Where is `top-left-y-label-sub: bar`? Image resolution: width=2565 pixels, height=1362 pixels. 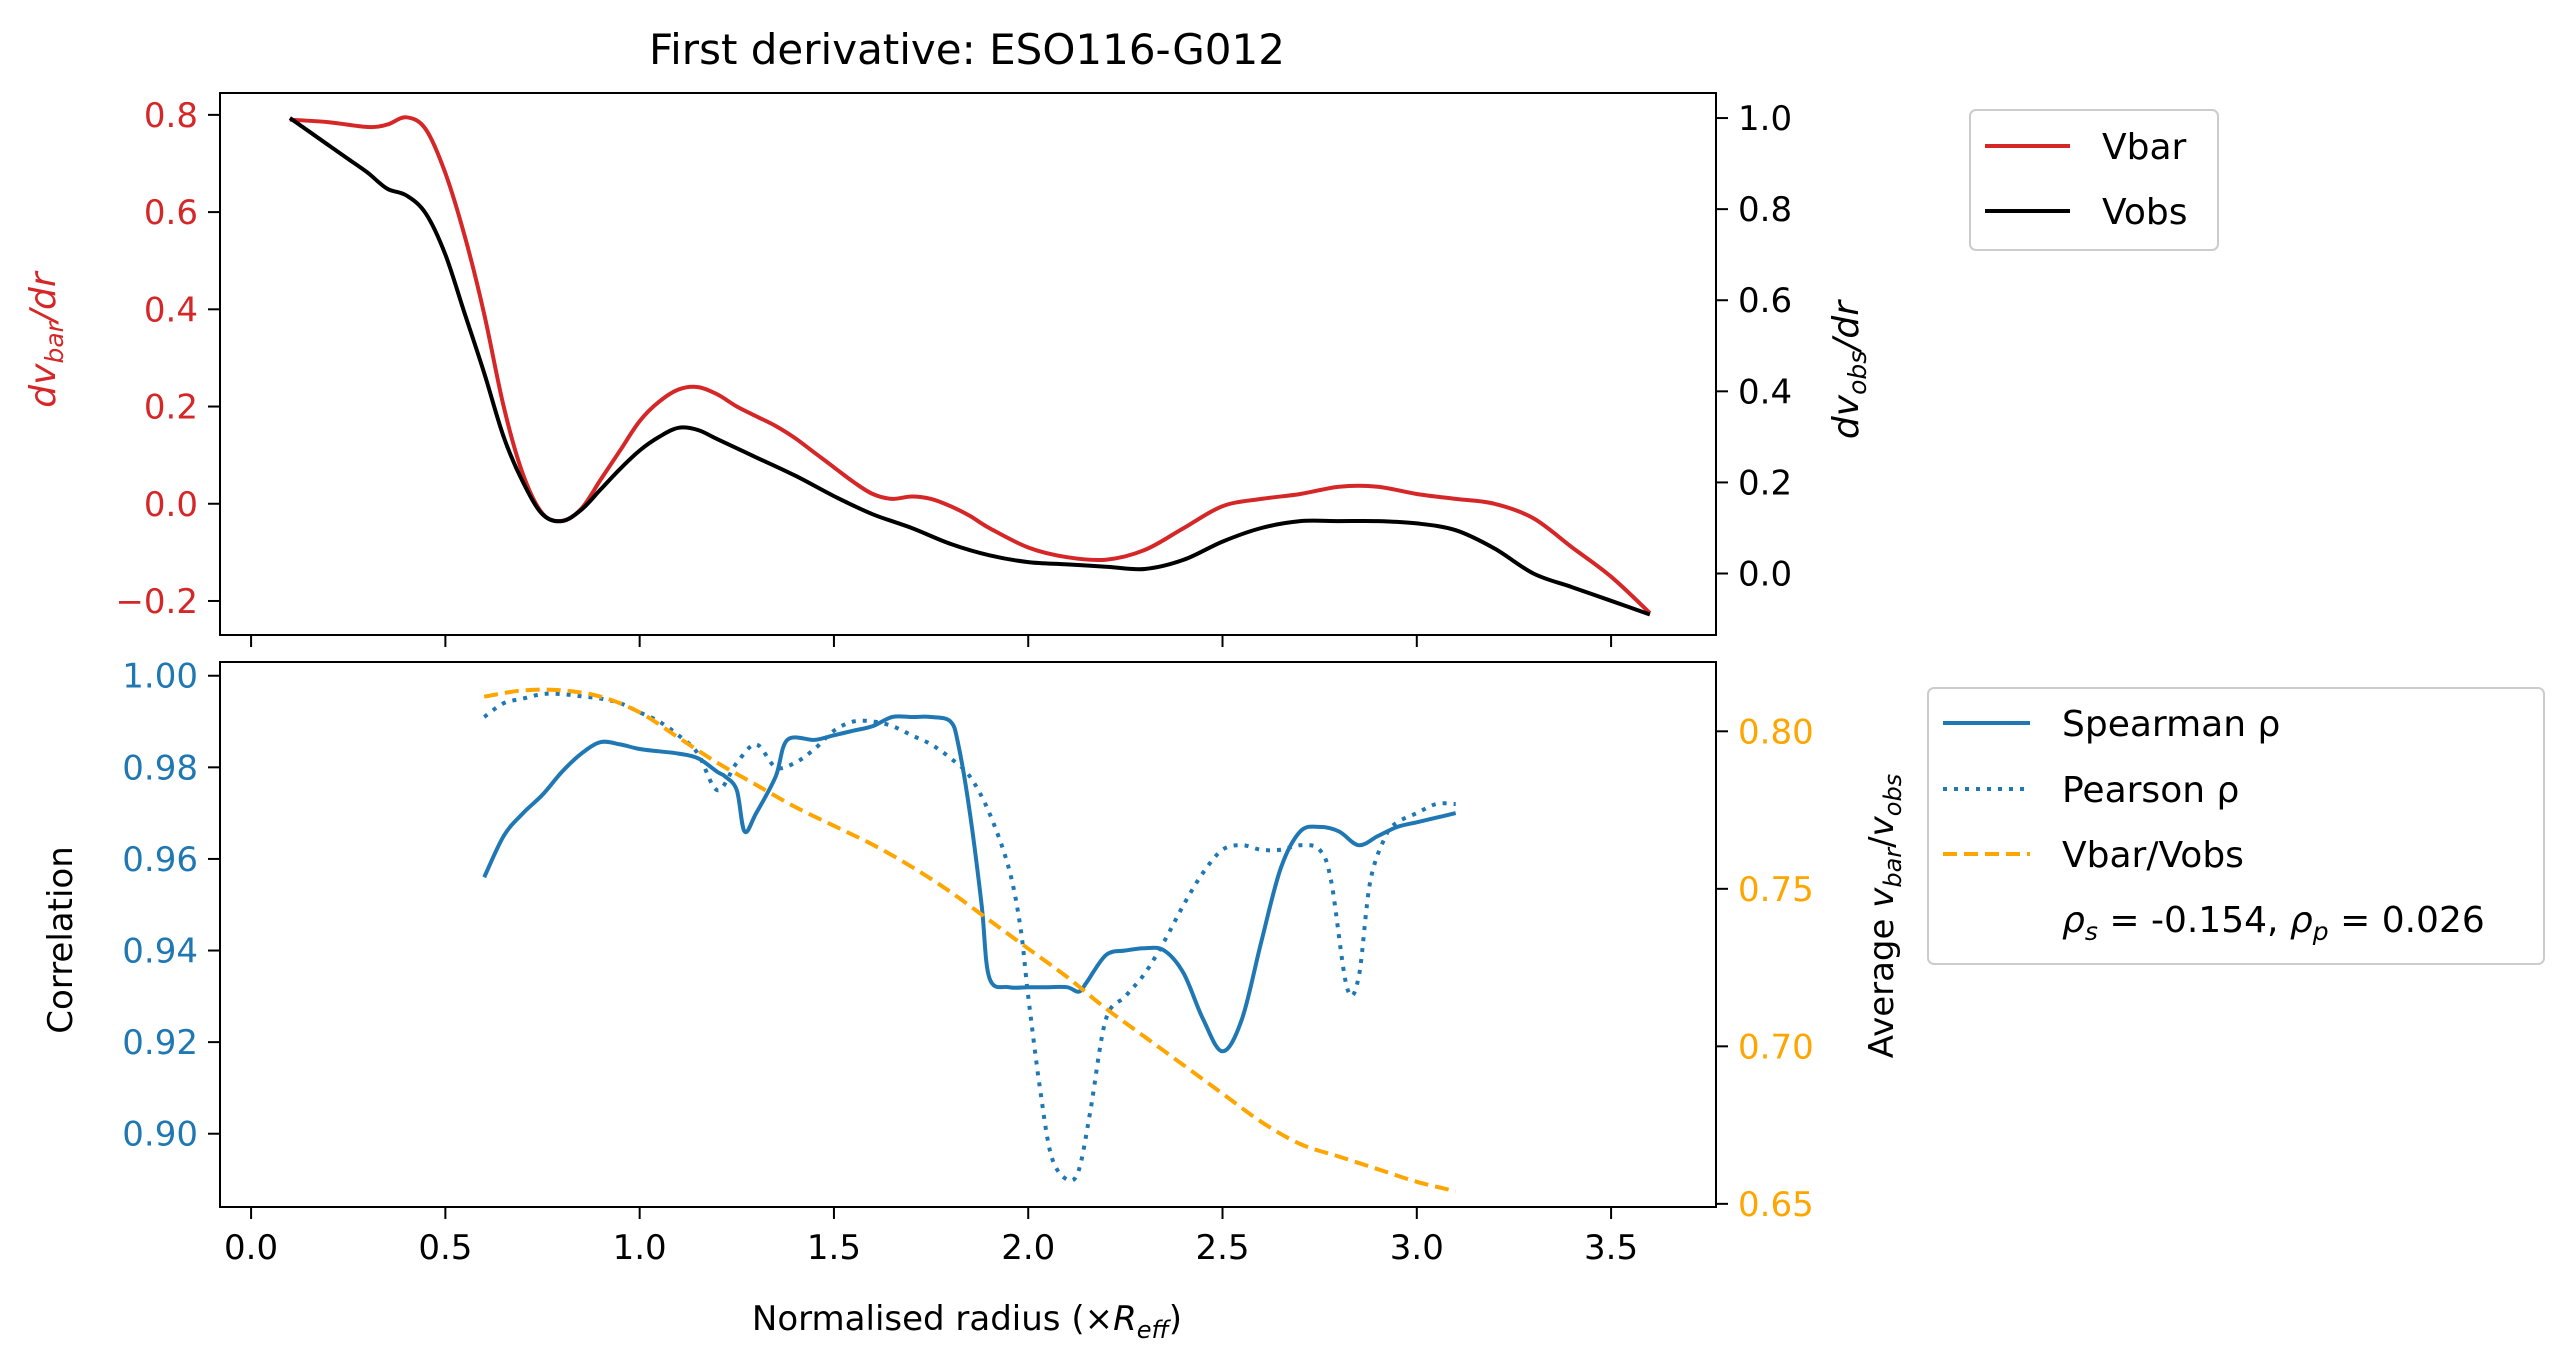 top-left-y-label-sub: bar is located at coordinates (54, 341).